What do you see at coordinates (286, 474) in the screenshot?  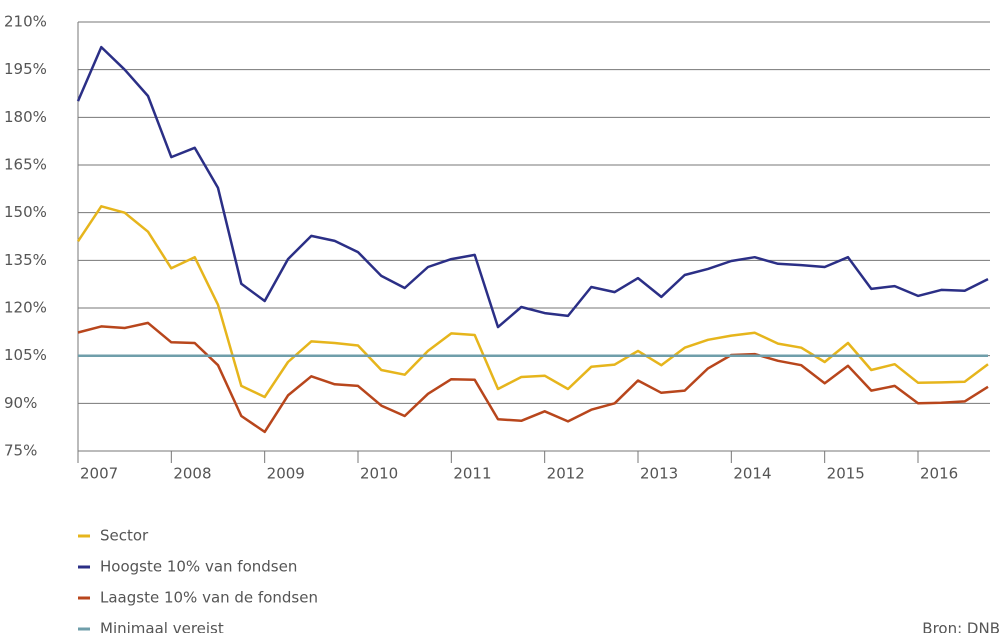 I see `x-tick-label: 2009` at bounding box center [286, 474].